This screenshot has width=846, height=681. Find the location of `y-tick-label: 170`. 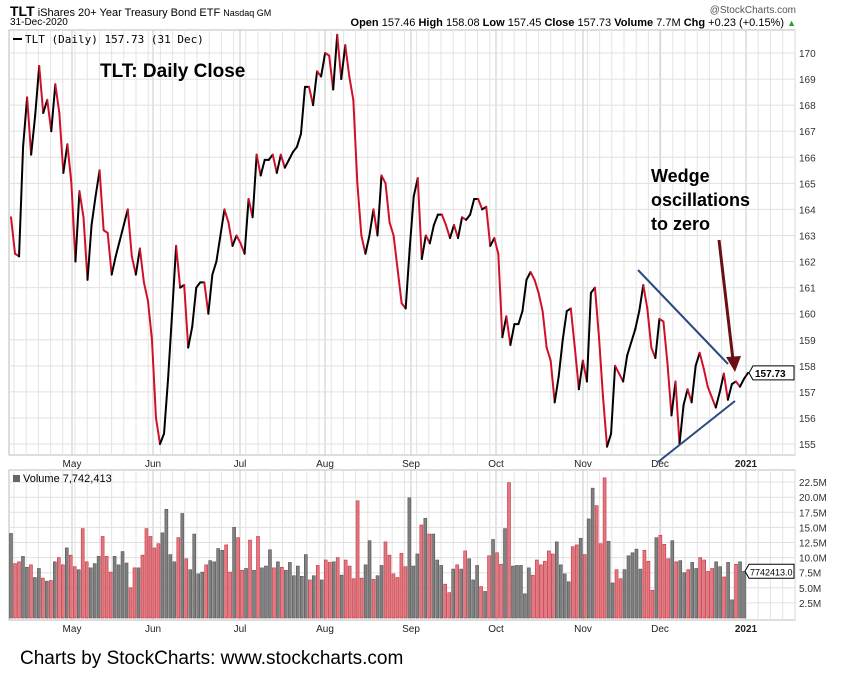

y-tick-label: 170 is located at coordinates (807, 54).